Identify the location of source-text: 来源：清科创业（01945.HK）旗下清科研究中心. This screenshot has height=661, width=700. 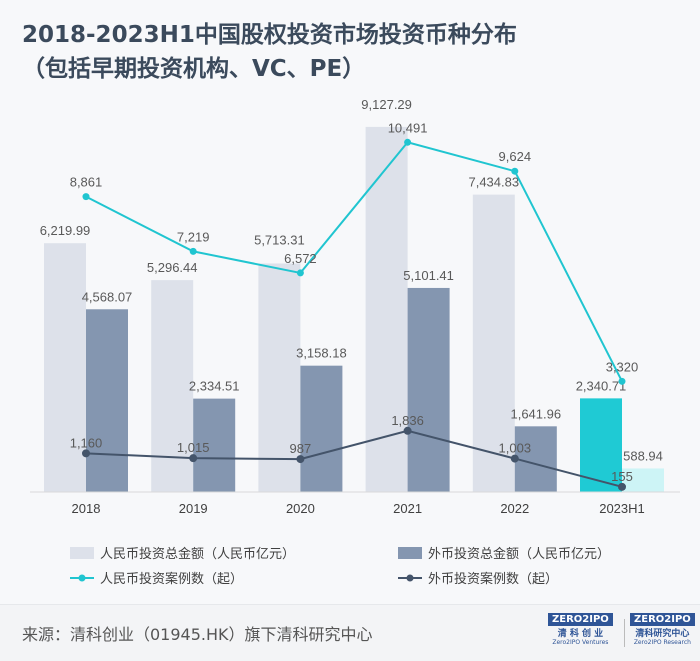
(197, 634).